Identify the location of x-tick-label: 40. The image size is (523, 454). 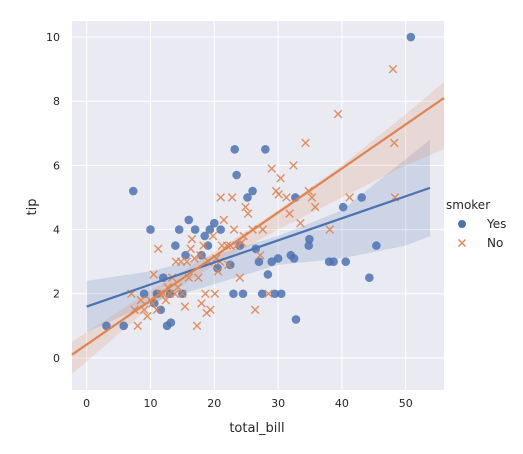
(342, 403).